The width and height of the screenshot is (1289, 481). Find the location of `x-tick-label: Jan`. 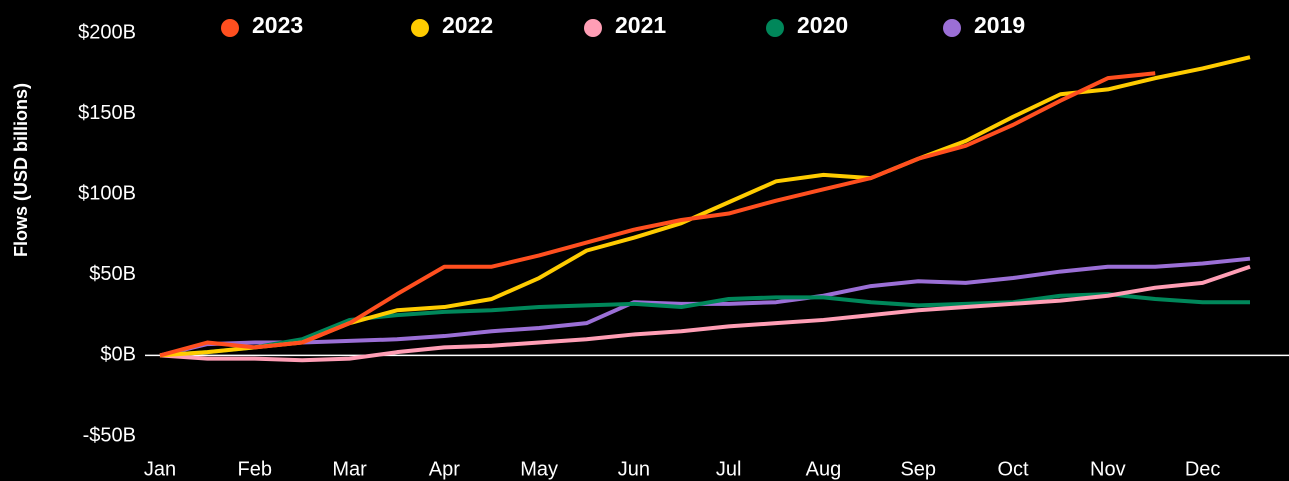

x-tick-label: Jan is located at coordinates (160, 469).